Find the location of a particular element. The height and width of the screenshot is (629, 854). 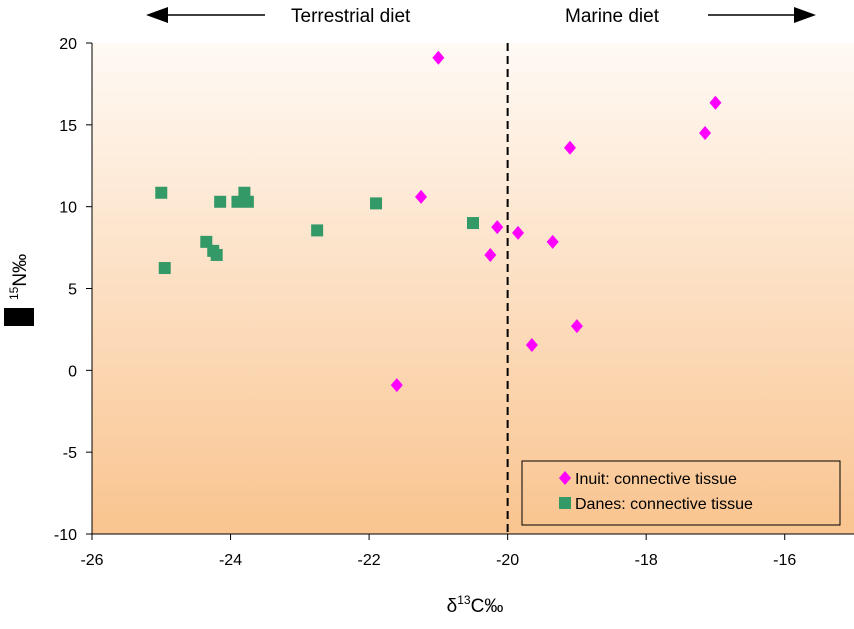

marine-diet-label: Marine diet is located at coordinates (612, 16).